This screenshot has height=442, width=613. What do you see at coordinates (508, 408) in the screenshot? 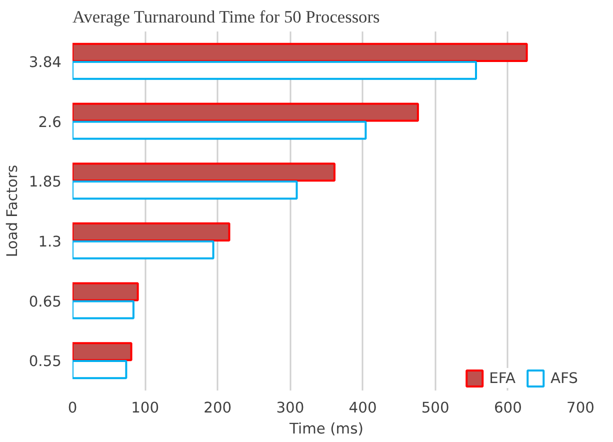
I see `x-tick-label: 600` at bounding box center [508, 408].